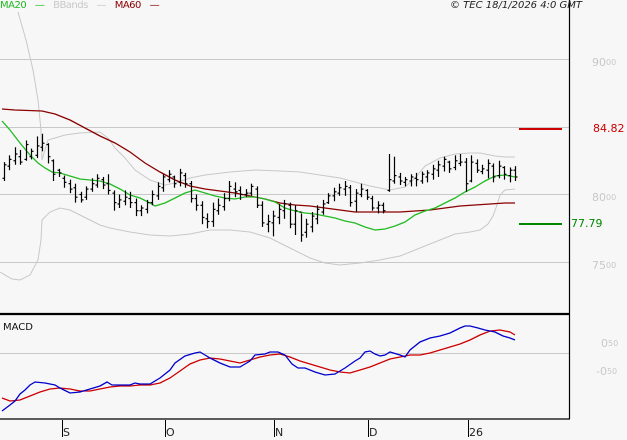  I want to click on resistance-value: 84.82, so click(609, 128).